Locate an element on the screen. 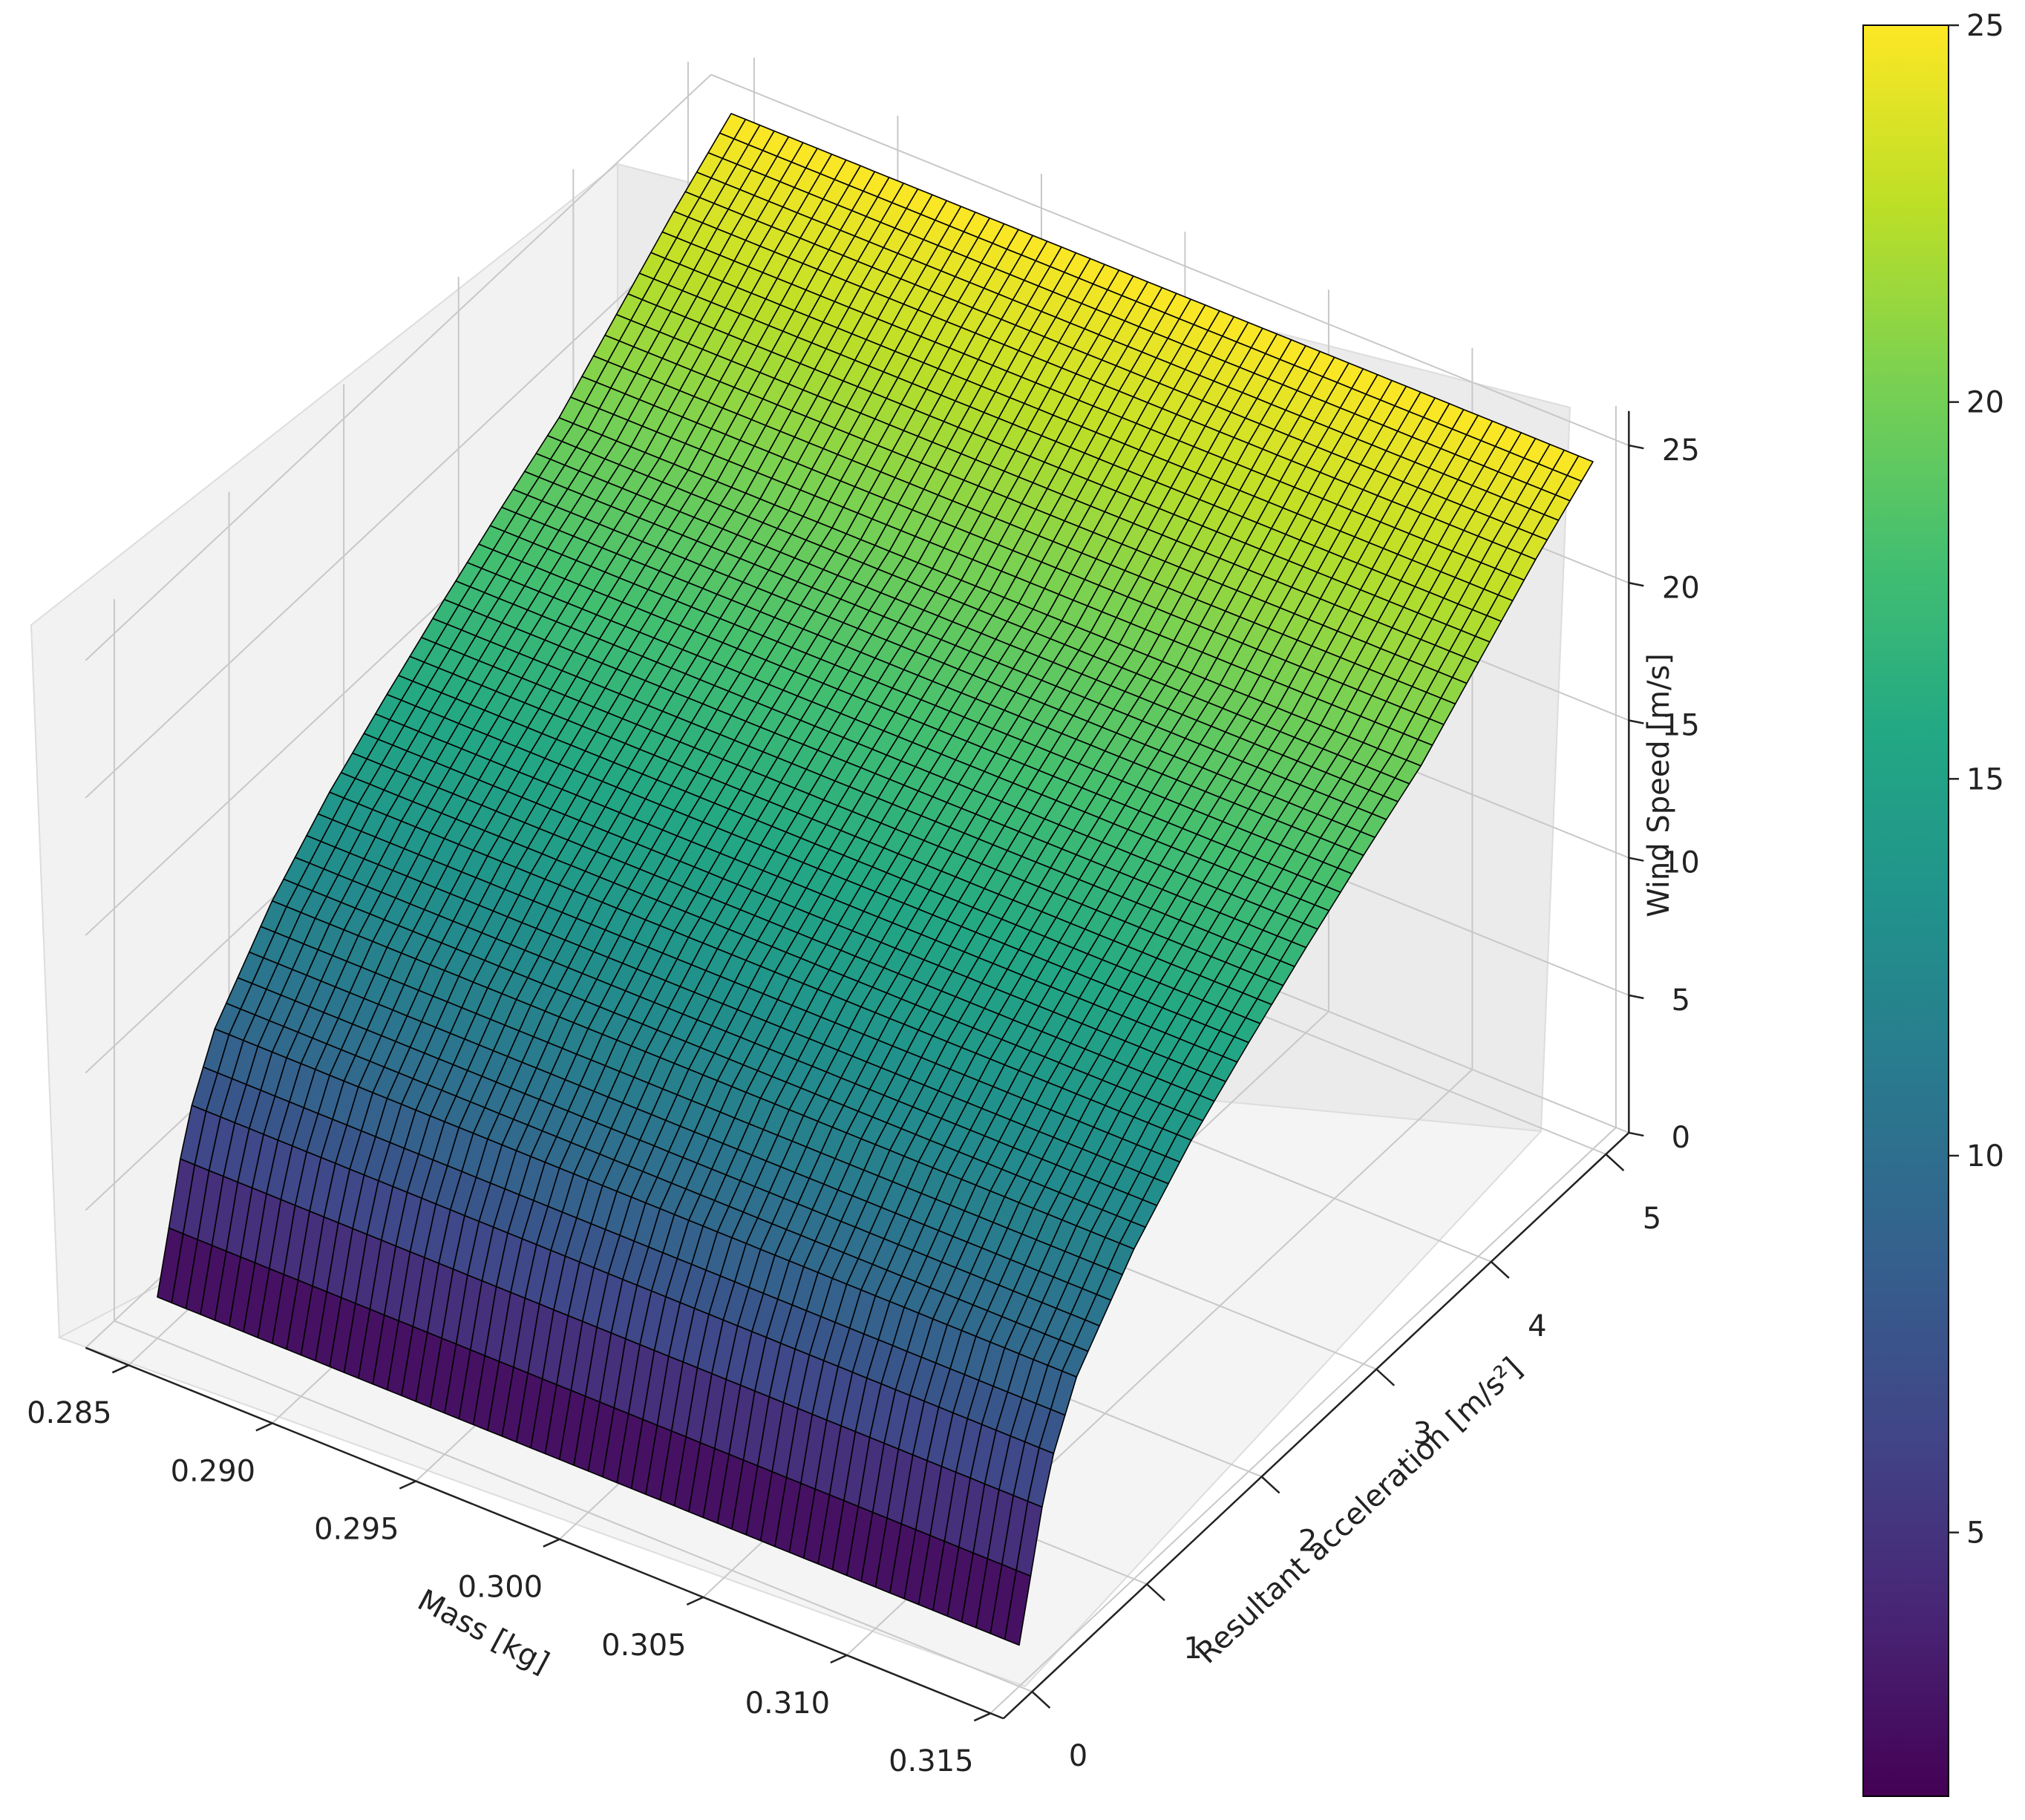 The height and width of the screenshot is (1820, 2025). colorbar-tick-label: 25 is located at coordinates (1985, 26).